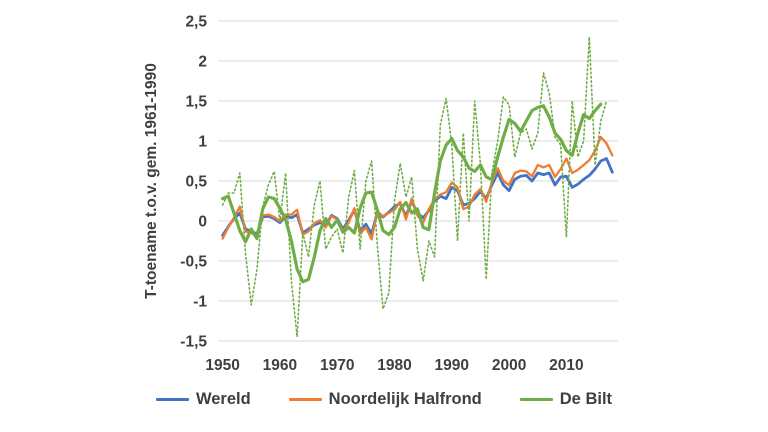 The image size is (768, 432). What do you see at coordinates (509, 365) in the screenshot?
I see `x-tick-label: 2000` at bounding box center [509, 365].